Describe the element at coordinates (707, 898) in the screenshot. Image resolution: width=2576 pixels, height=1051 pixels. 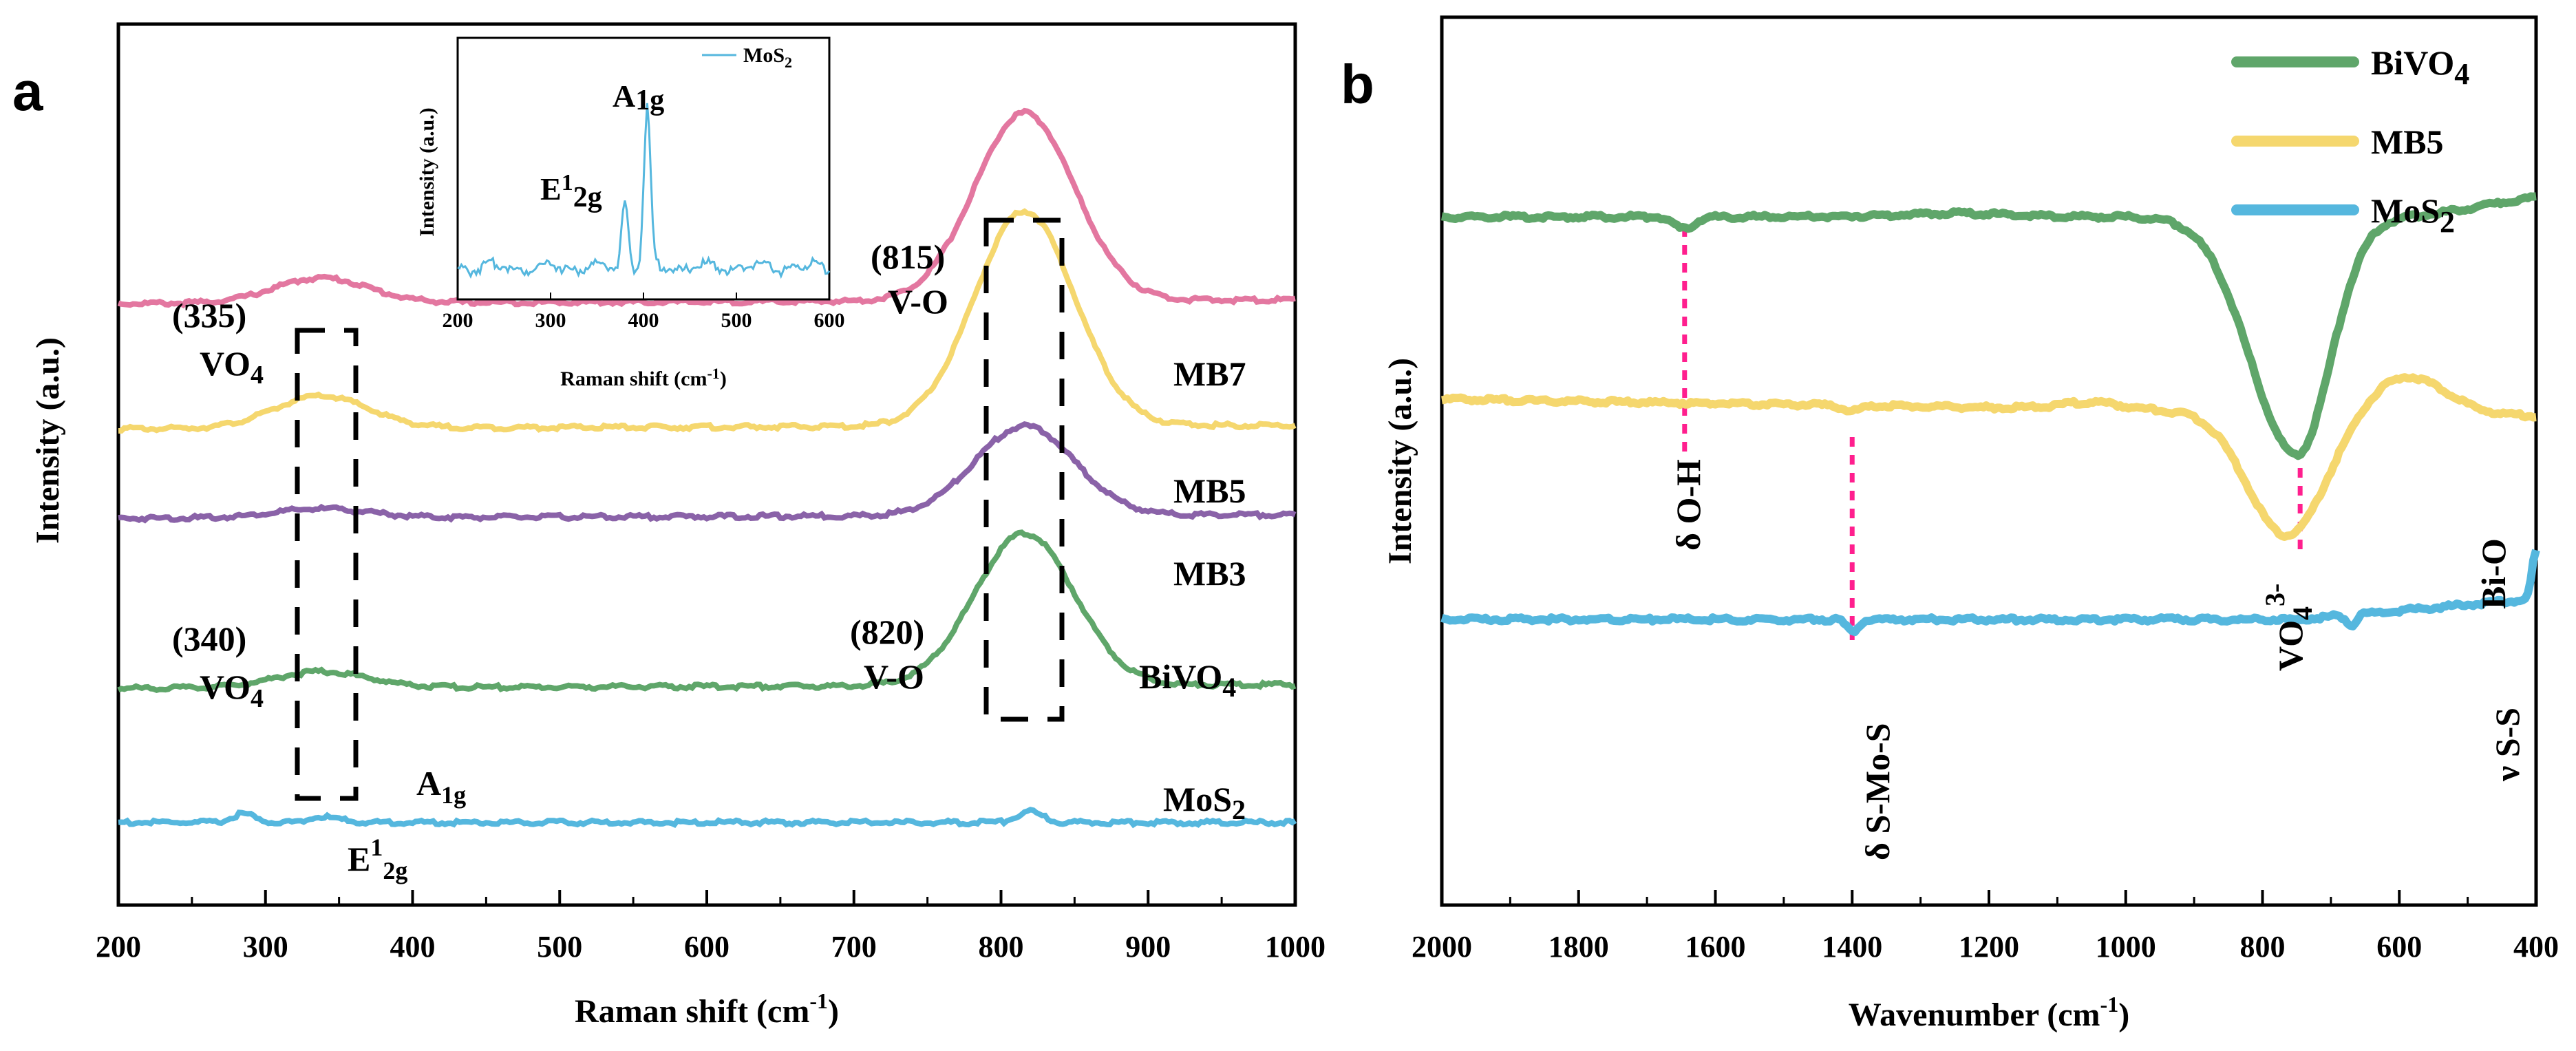
I see `raman-x-ticks` at that location.